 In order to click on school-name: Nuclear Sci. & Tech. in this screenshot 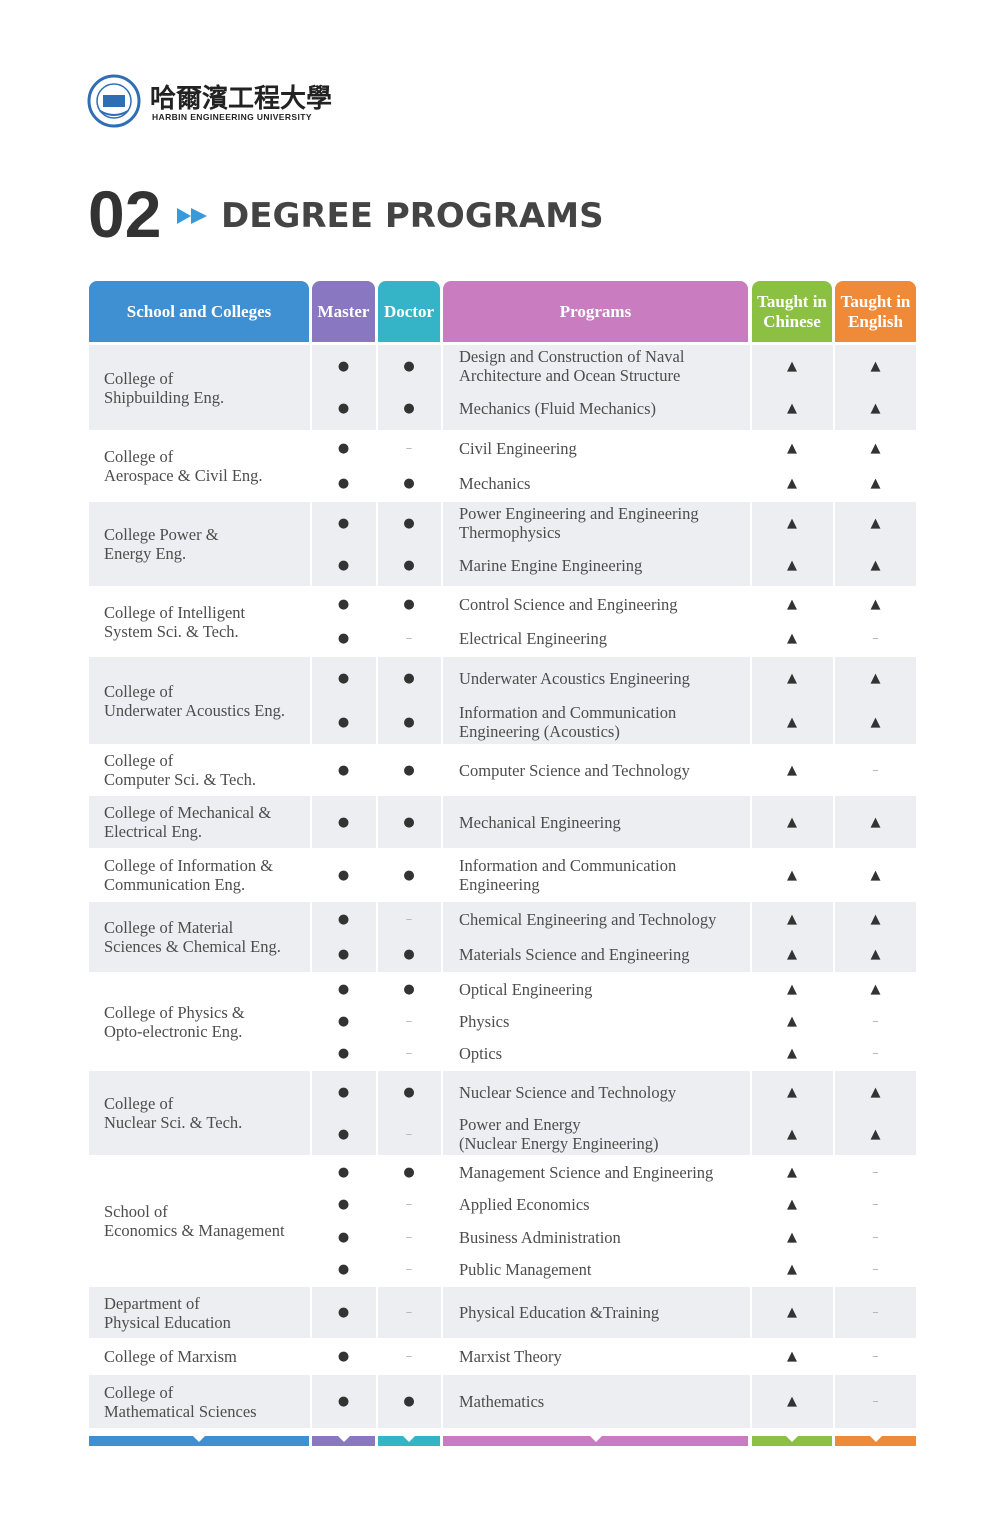, I will do `click(173, 1122)`.